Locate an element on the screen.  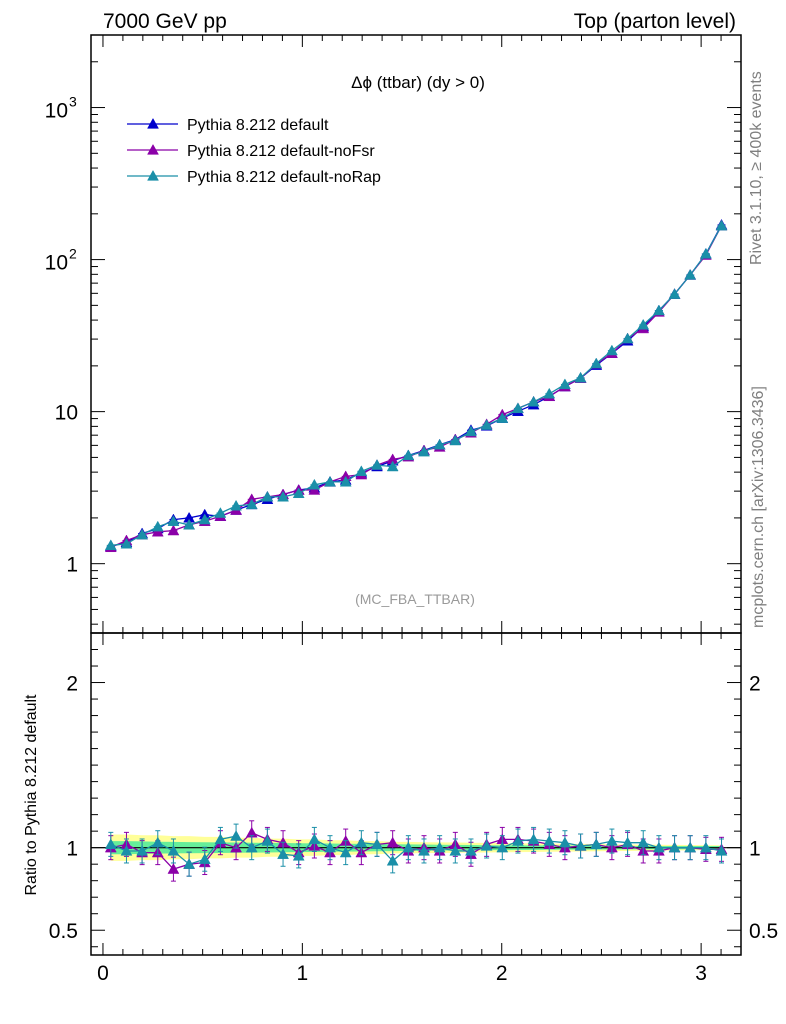
header-right: Top (parton level) is located at coordinates (655, 21).